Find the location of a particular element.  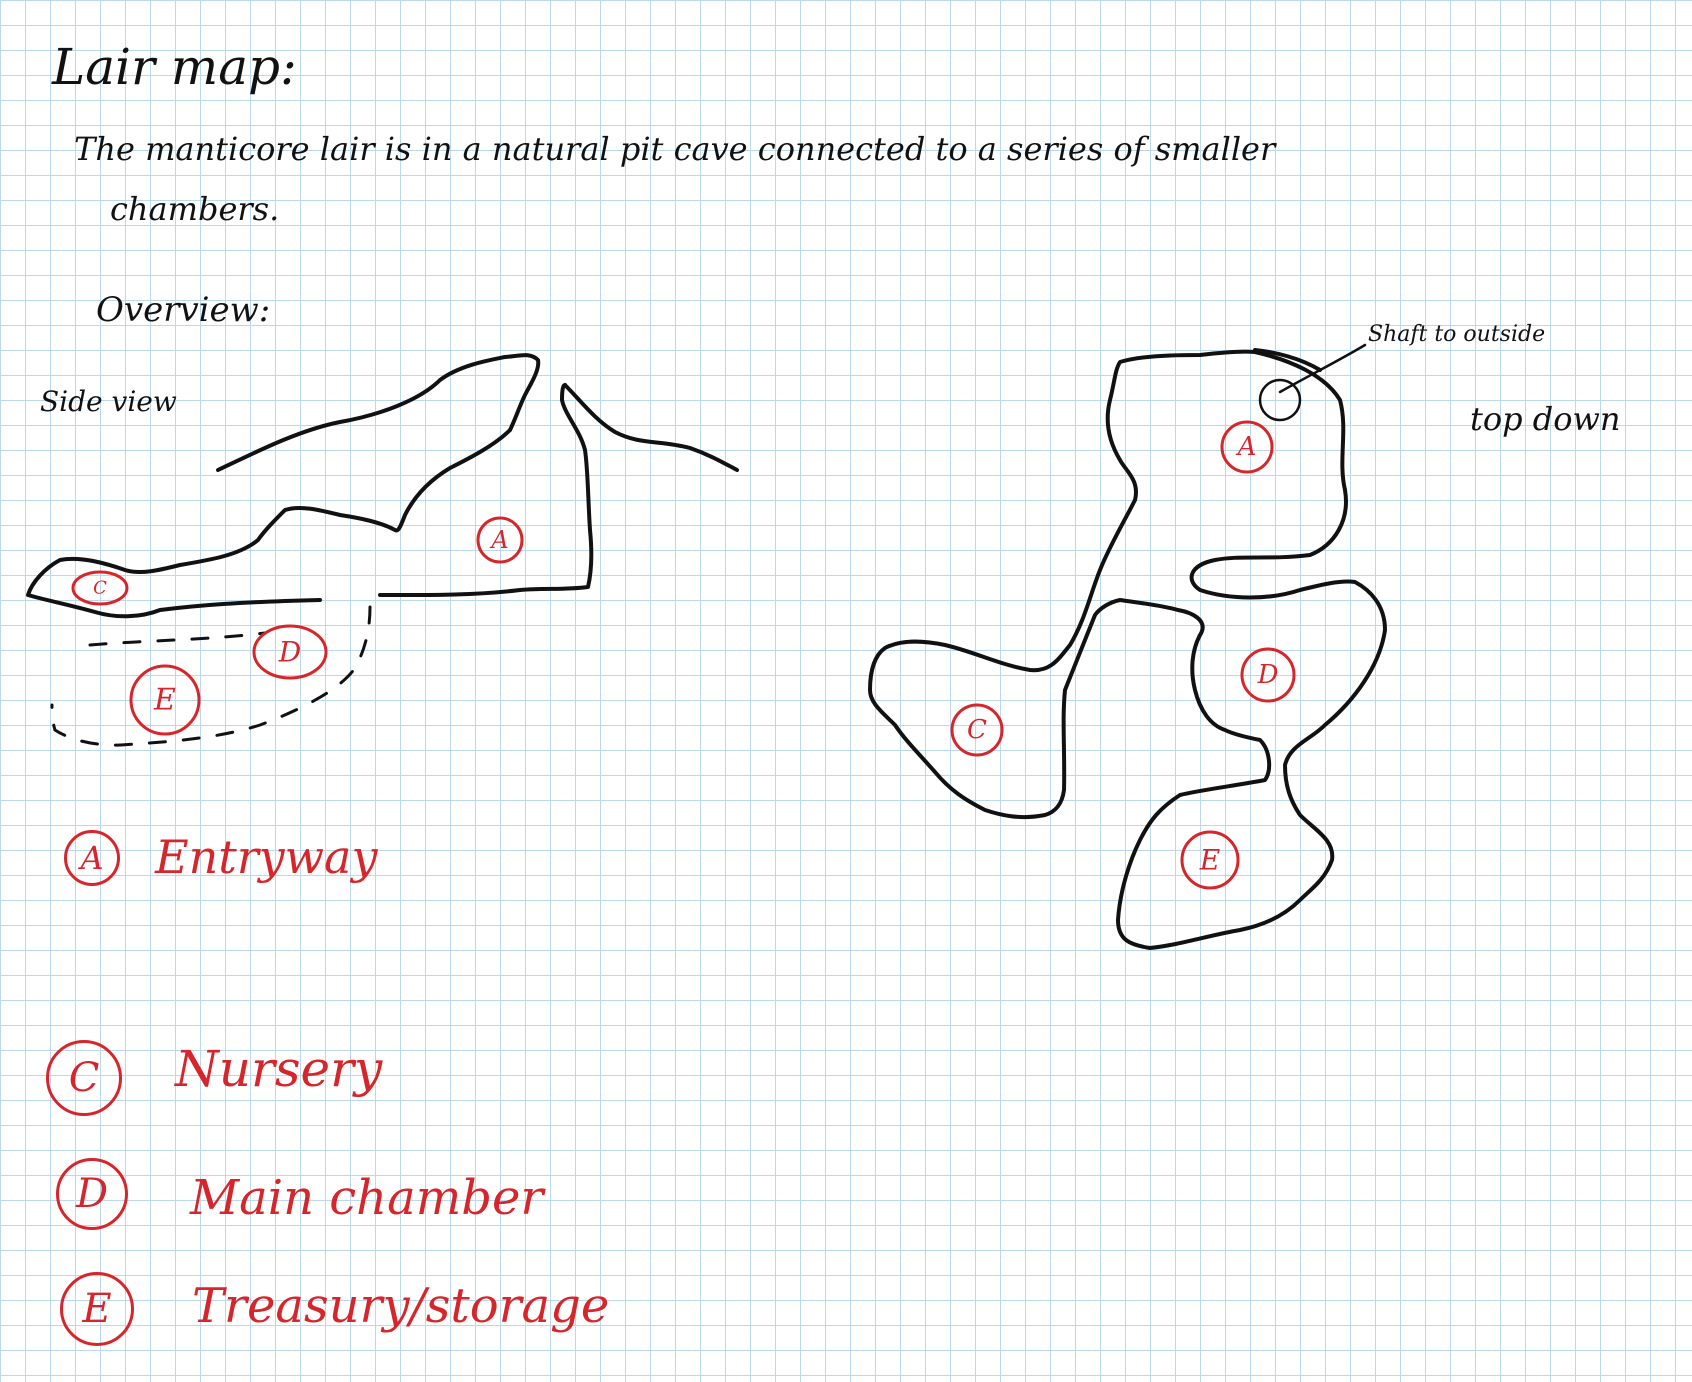

side-view-ground-right is located at coordinates (651, 427).